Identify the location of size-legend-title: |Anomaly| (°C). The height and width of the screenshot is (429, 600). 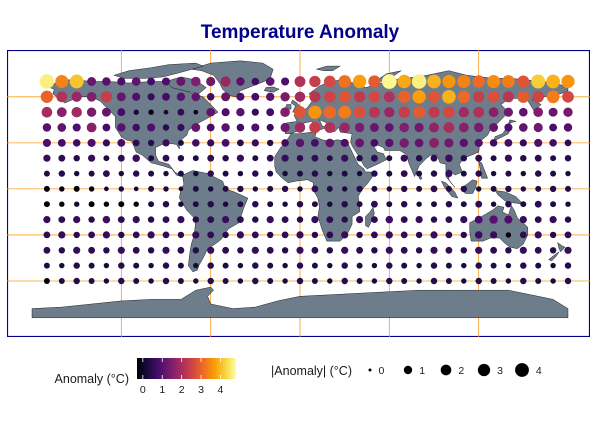
(311, 371).